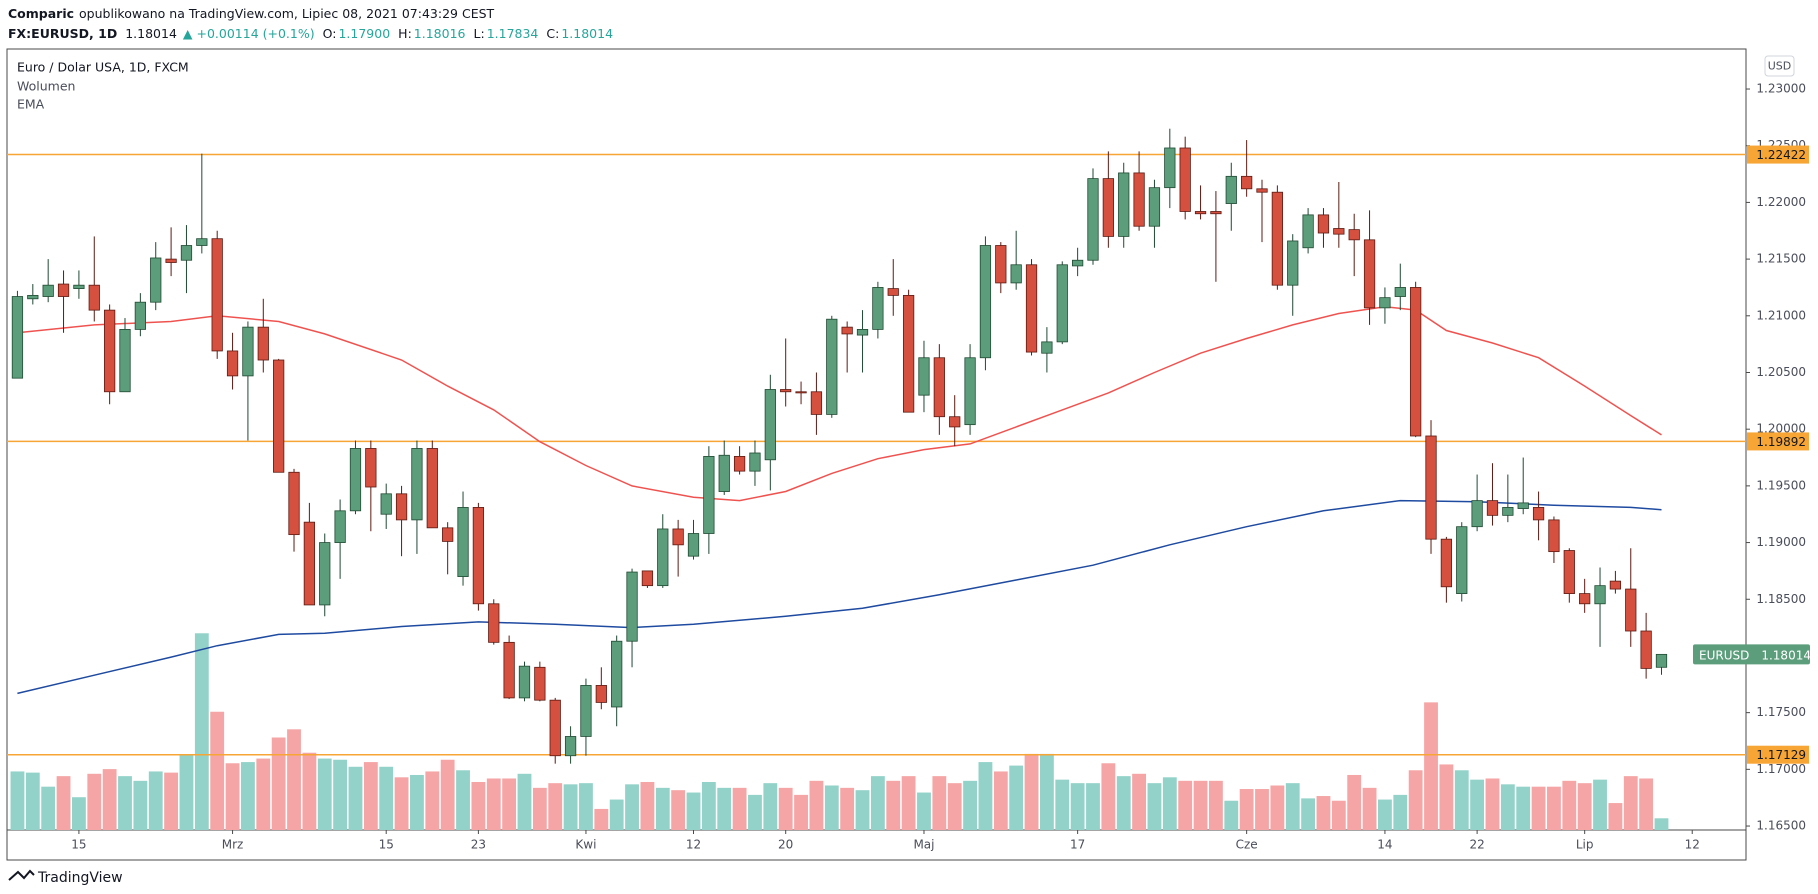  What do you see at coordinates (1724, 655) in the screenshot?
I see `last-price-symbol: EURUSD` at bounding box center [1724, 655].